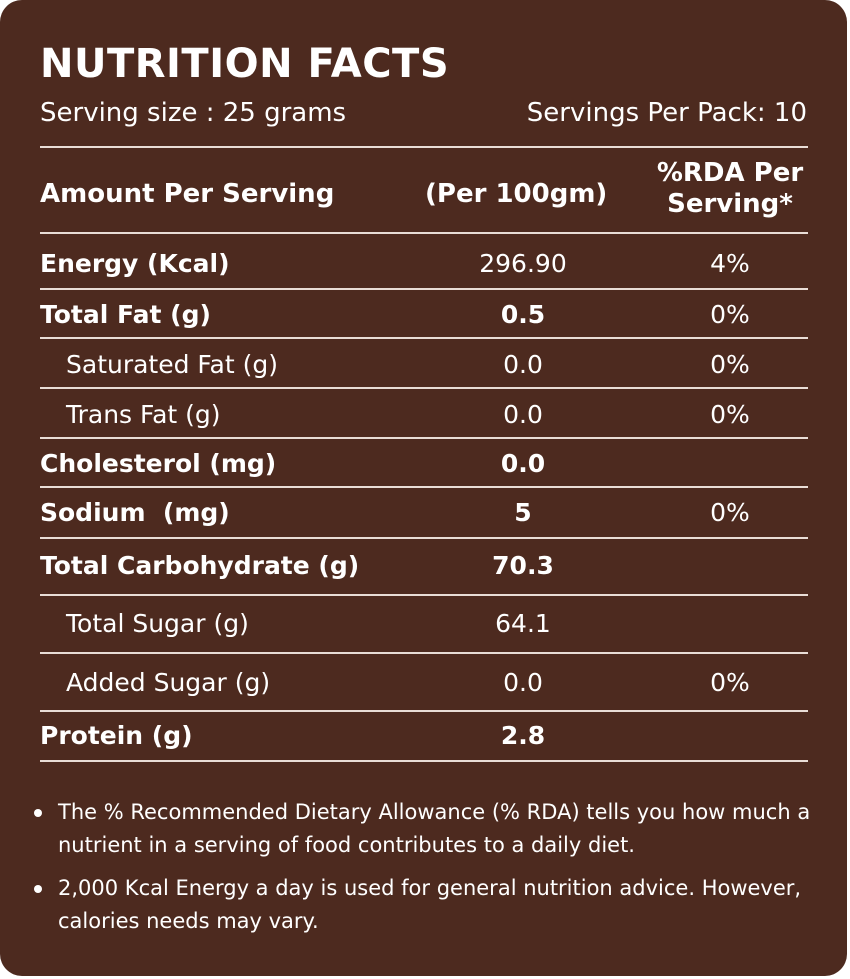 The width and height of the screenshot is (850, 979). I want to click on header-per-100gm: (Per 100gm), so click(516, 194).